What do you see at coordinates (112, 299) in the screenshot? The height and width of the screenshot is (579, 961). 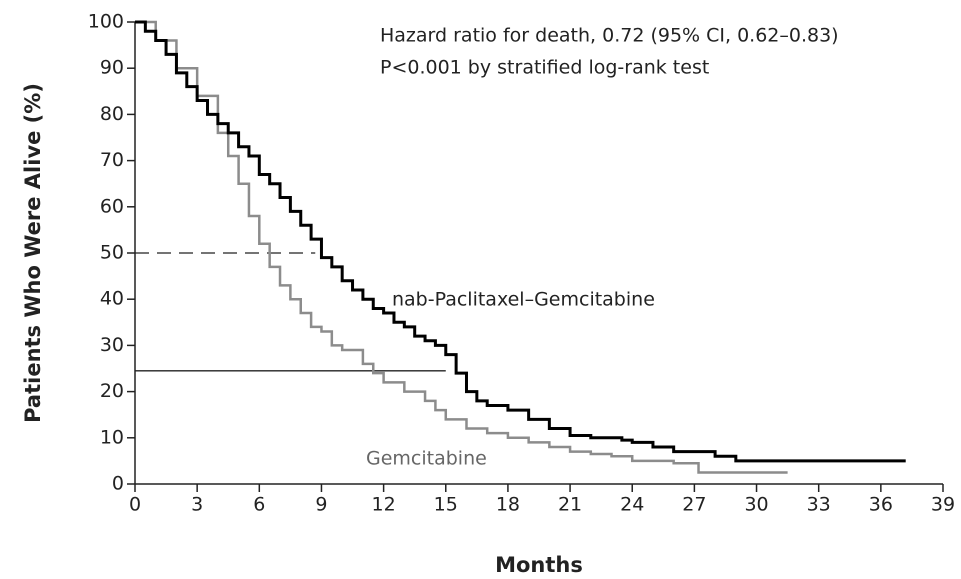 I see `y-tick-label: 40` at bounding box center [112, 299].